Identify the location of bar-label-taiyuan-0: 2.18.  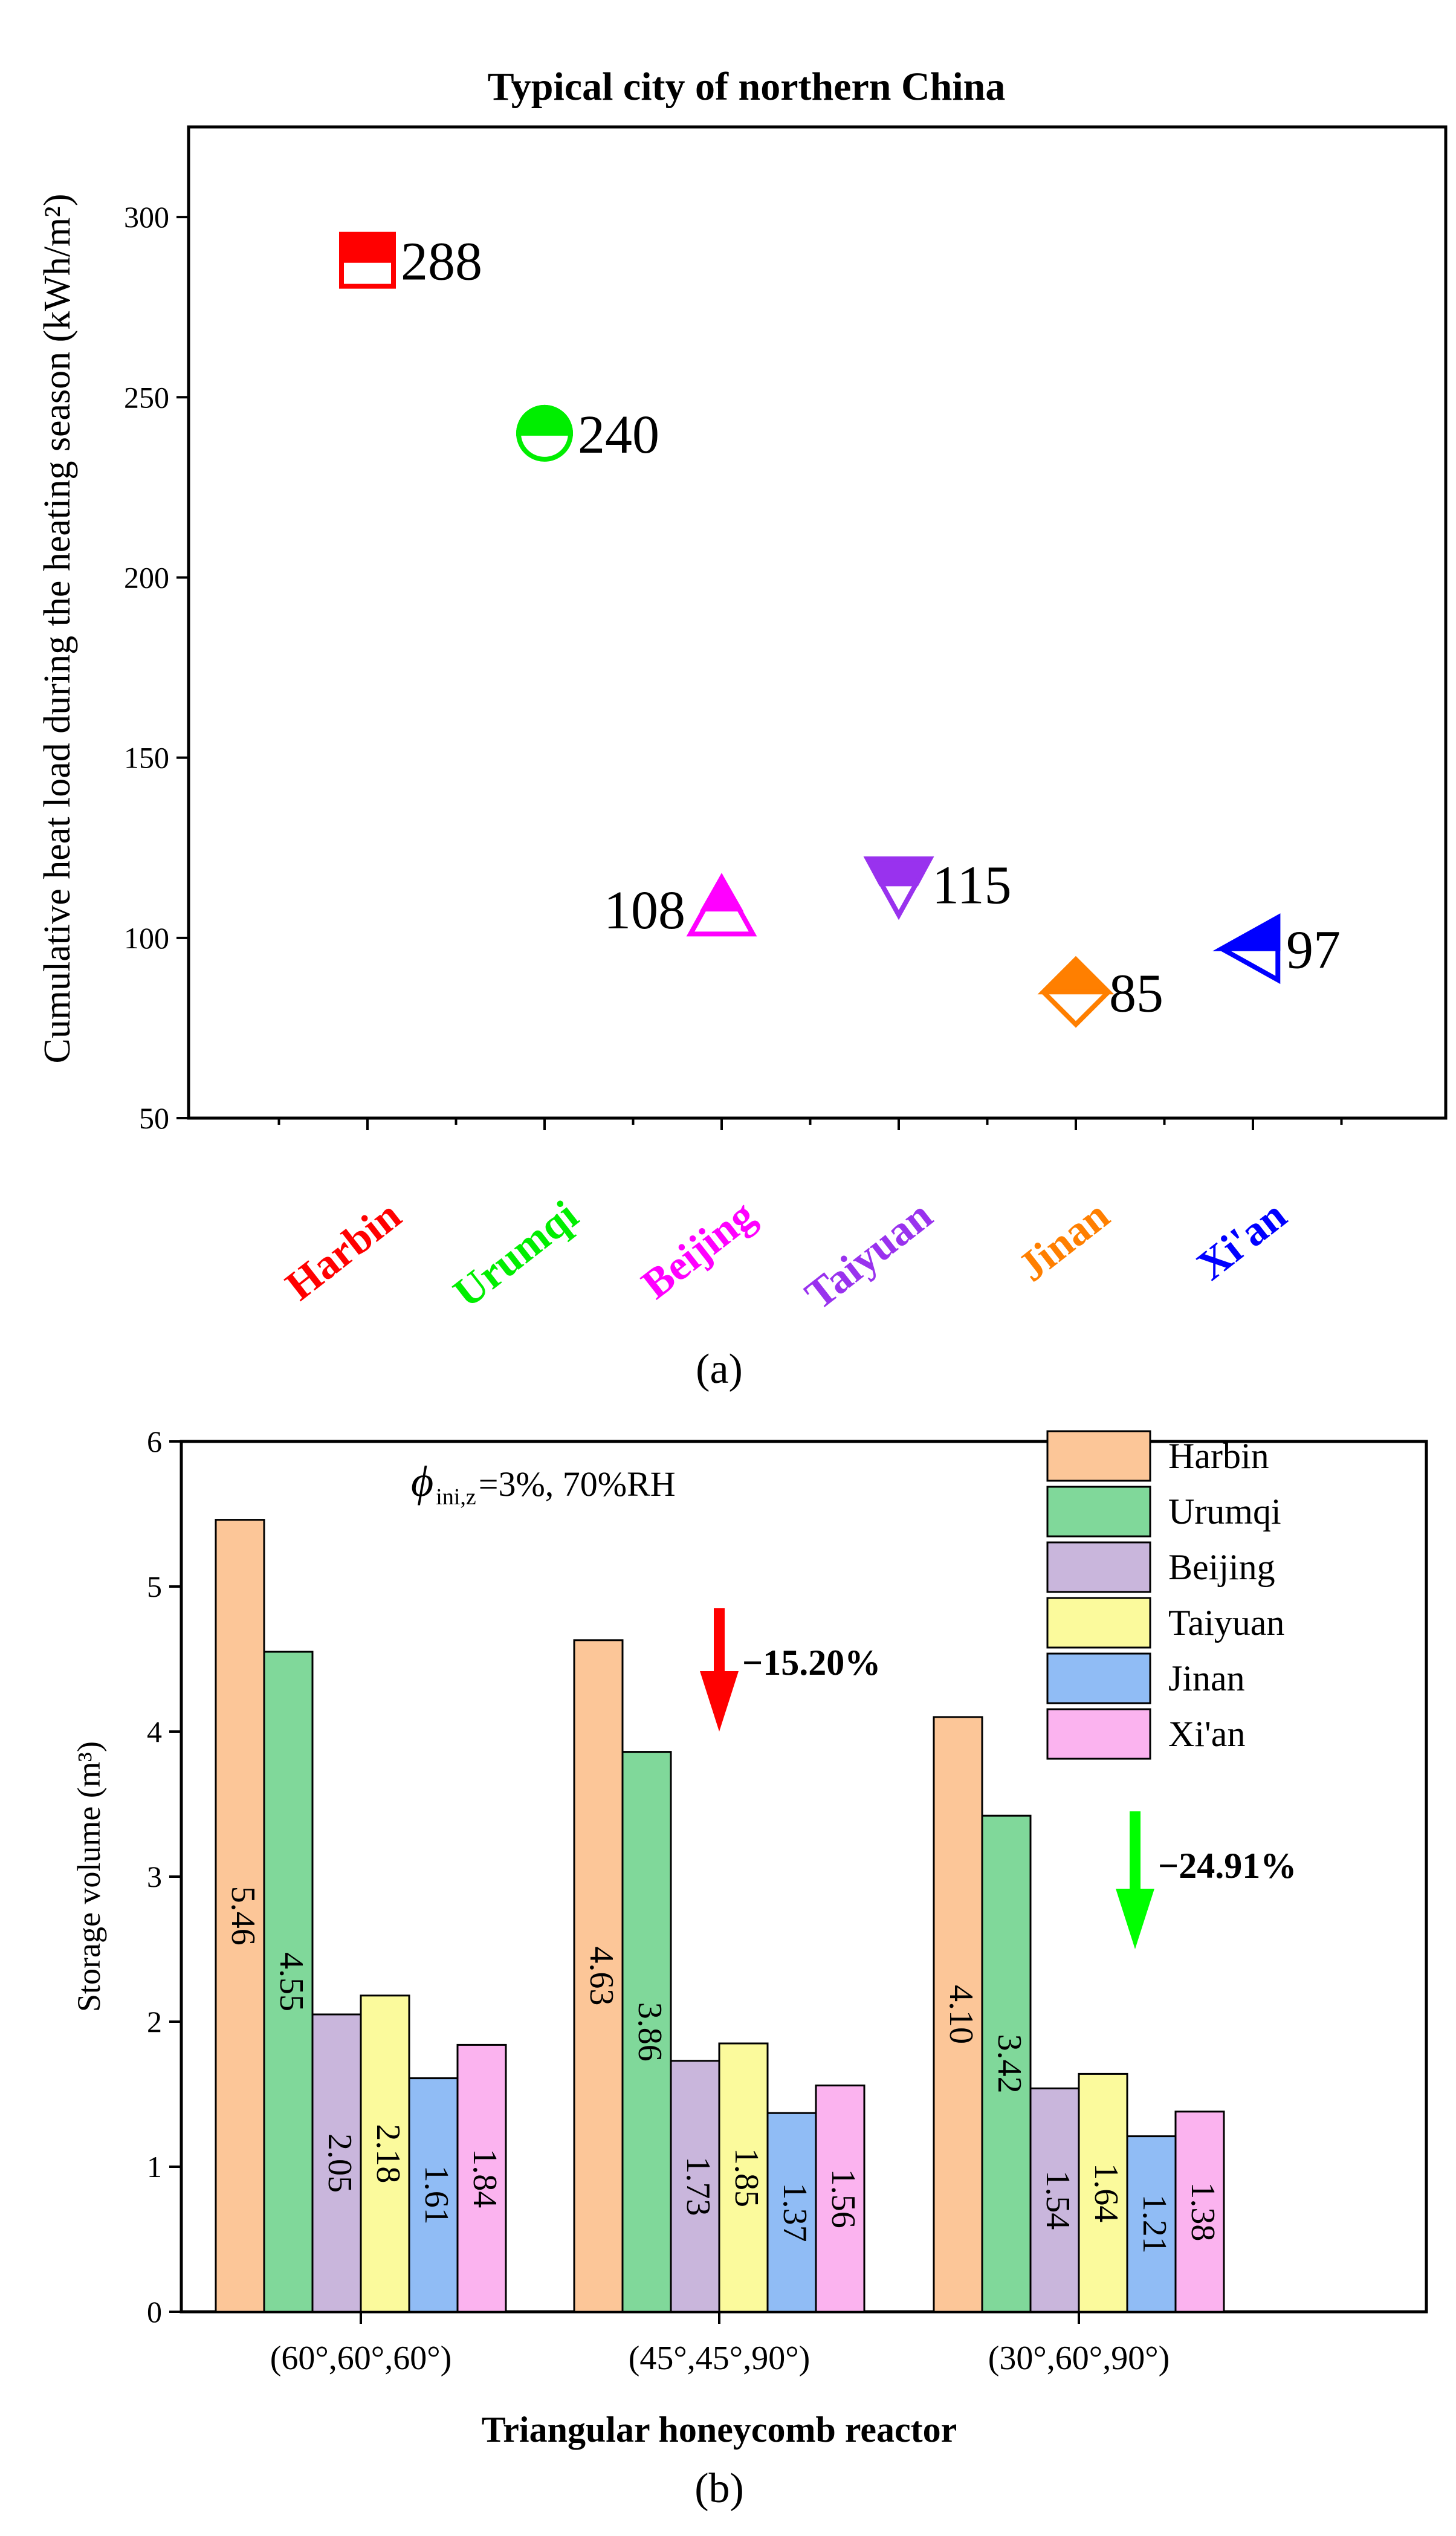
(388, 2153).